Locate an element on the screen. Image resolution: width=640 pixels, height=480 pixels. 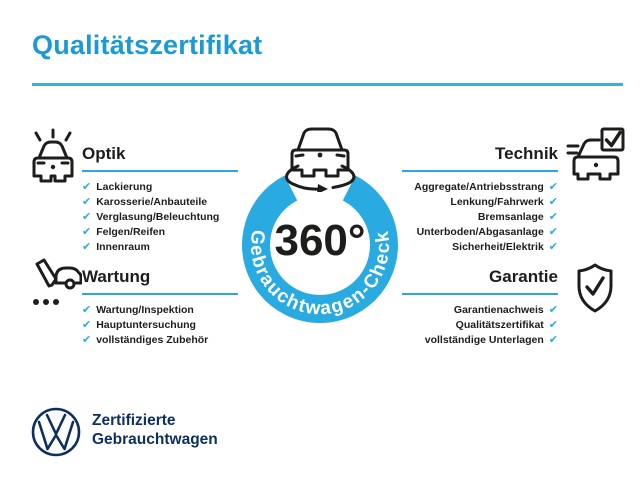
check-item: Unterboden/Abgasanlage ✔ is located at coordinates (480, 231).